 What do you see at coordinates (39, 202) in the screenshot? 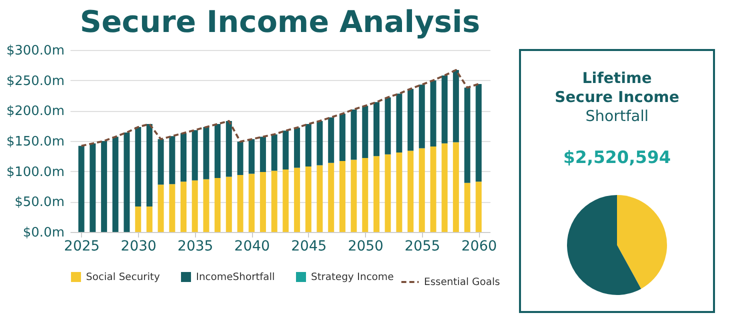
I see `y-tick-label: $50.0m` at bounding box center [39, 202].